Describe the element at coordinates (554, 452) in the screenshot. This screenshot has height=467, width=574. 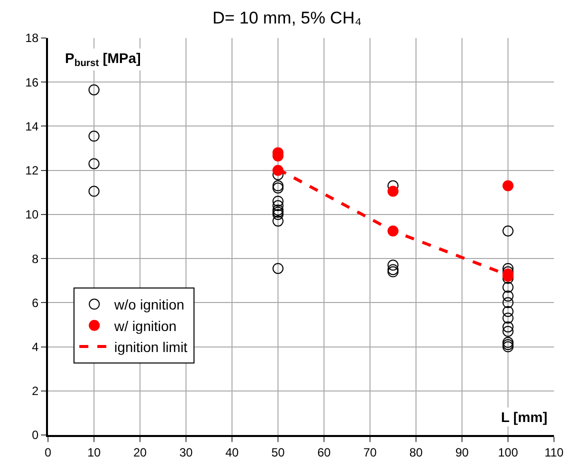
I see `x-tick-label: 110` at that location.